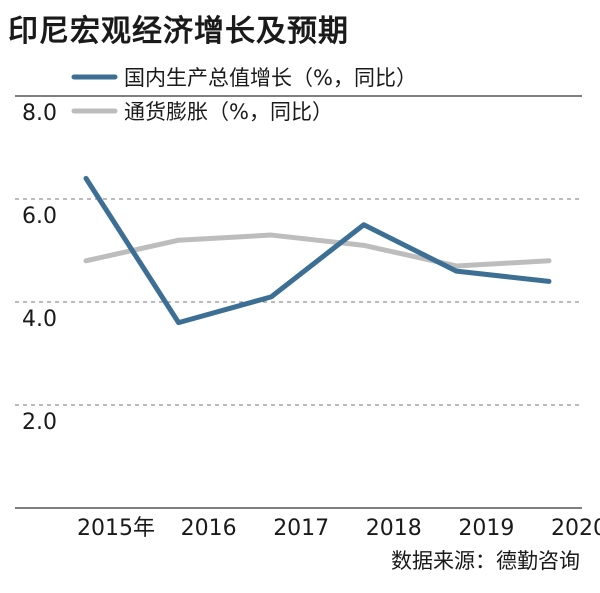  What do you see at coordinates (485, 561) in the screenshot?
I see `source-note: 数据来源：德勤咨询` at bounding box center [485, 561].